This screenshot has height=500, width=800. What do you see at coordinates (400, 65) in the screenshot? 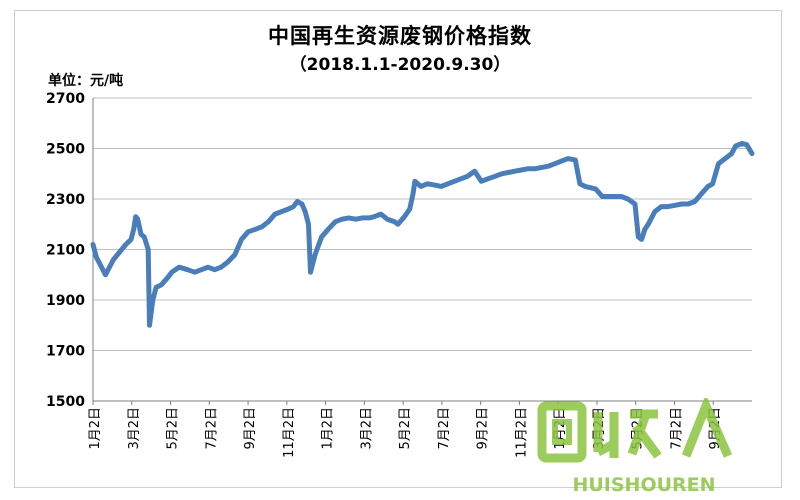
I see `chart-subtitle: （2018.1.1-2020.9.30）` at bounding box center [400, 65].